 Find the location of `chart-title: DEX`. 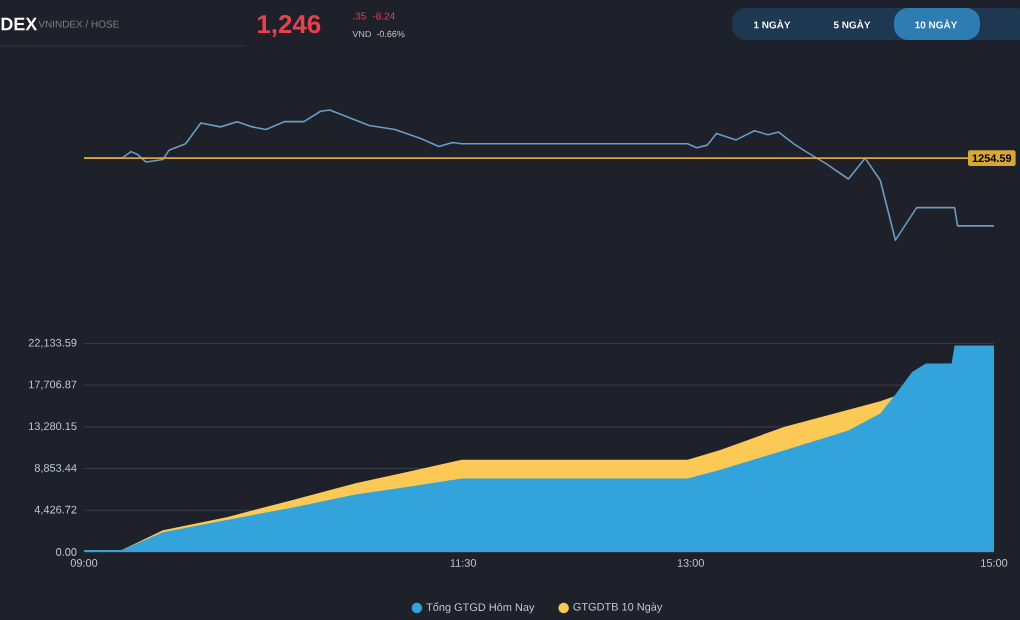

chart-title: DEX is located at coordinates (19, 24).